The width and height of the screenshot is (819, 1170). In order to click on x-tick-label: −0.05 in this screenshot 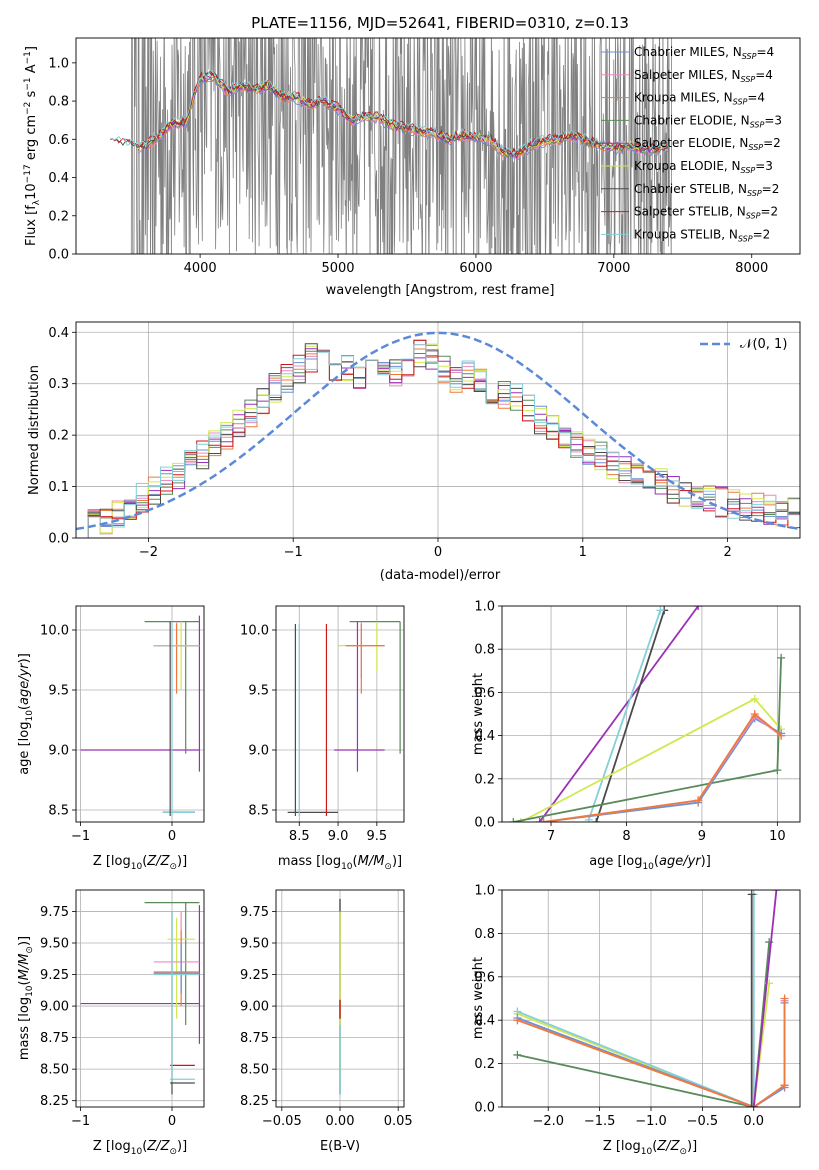, I will do `click(282, 1121)`.